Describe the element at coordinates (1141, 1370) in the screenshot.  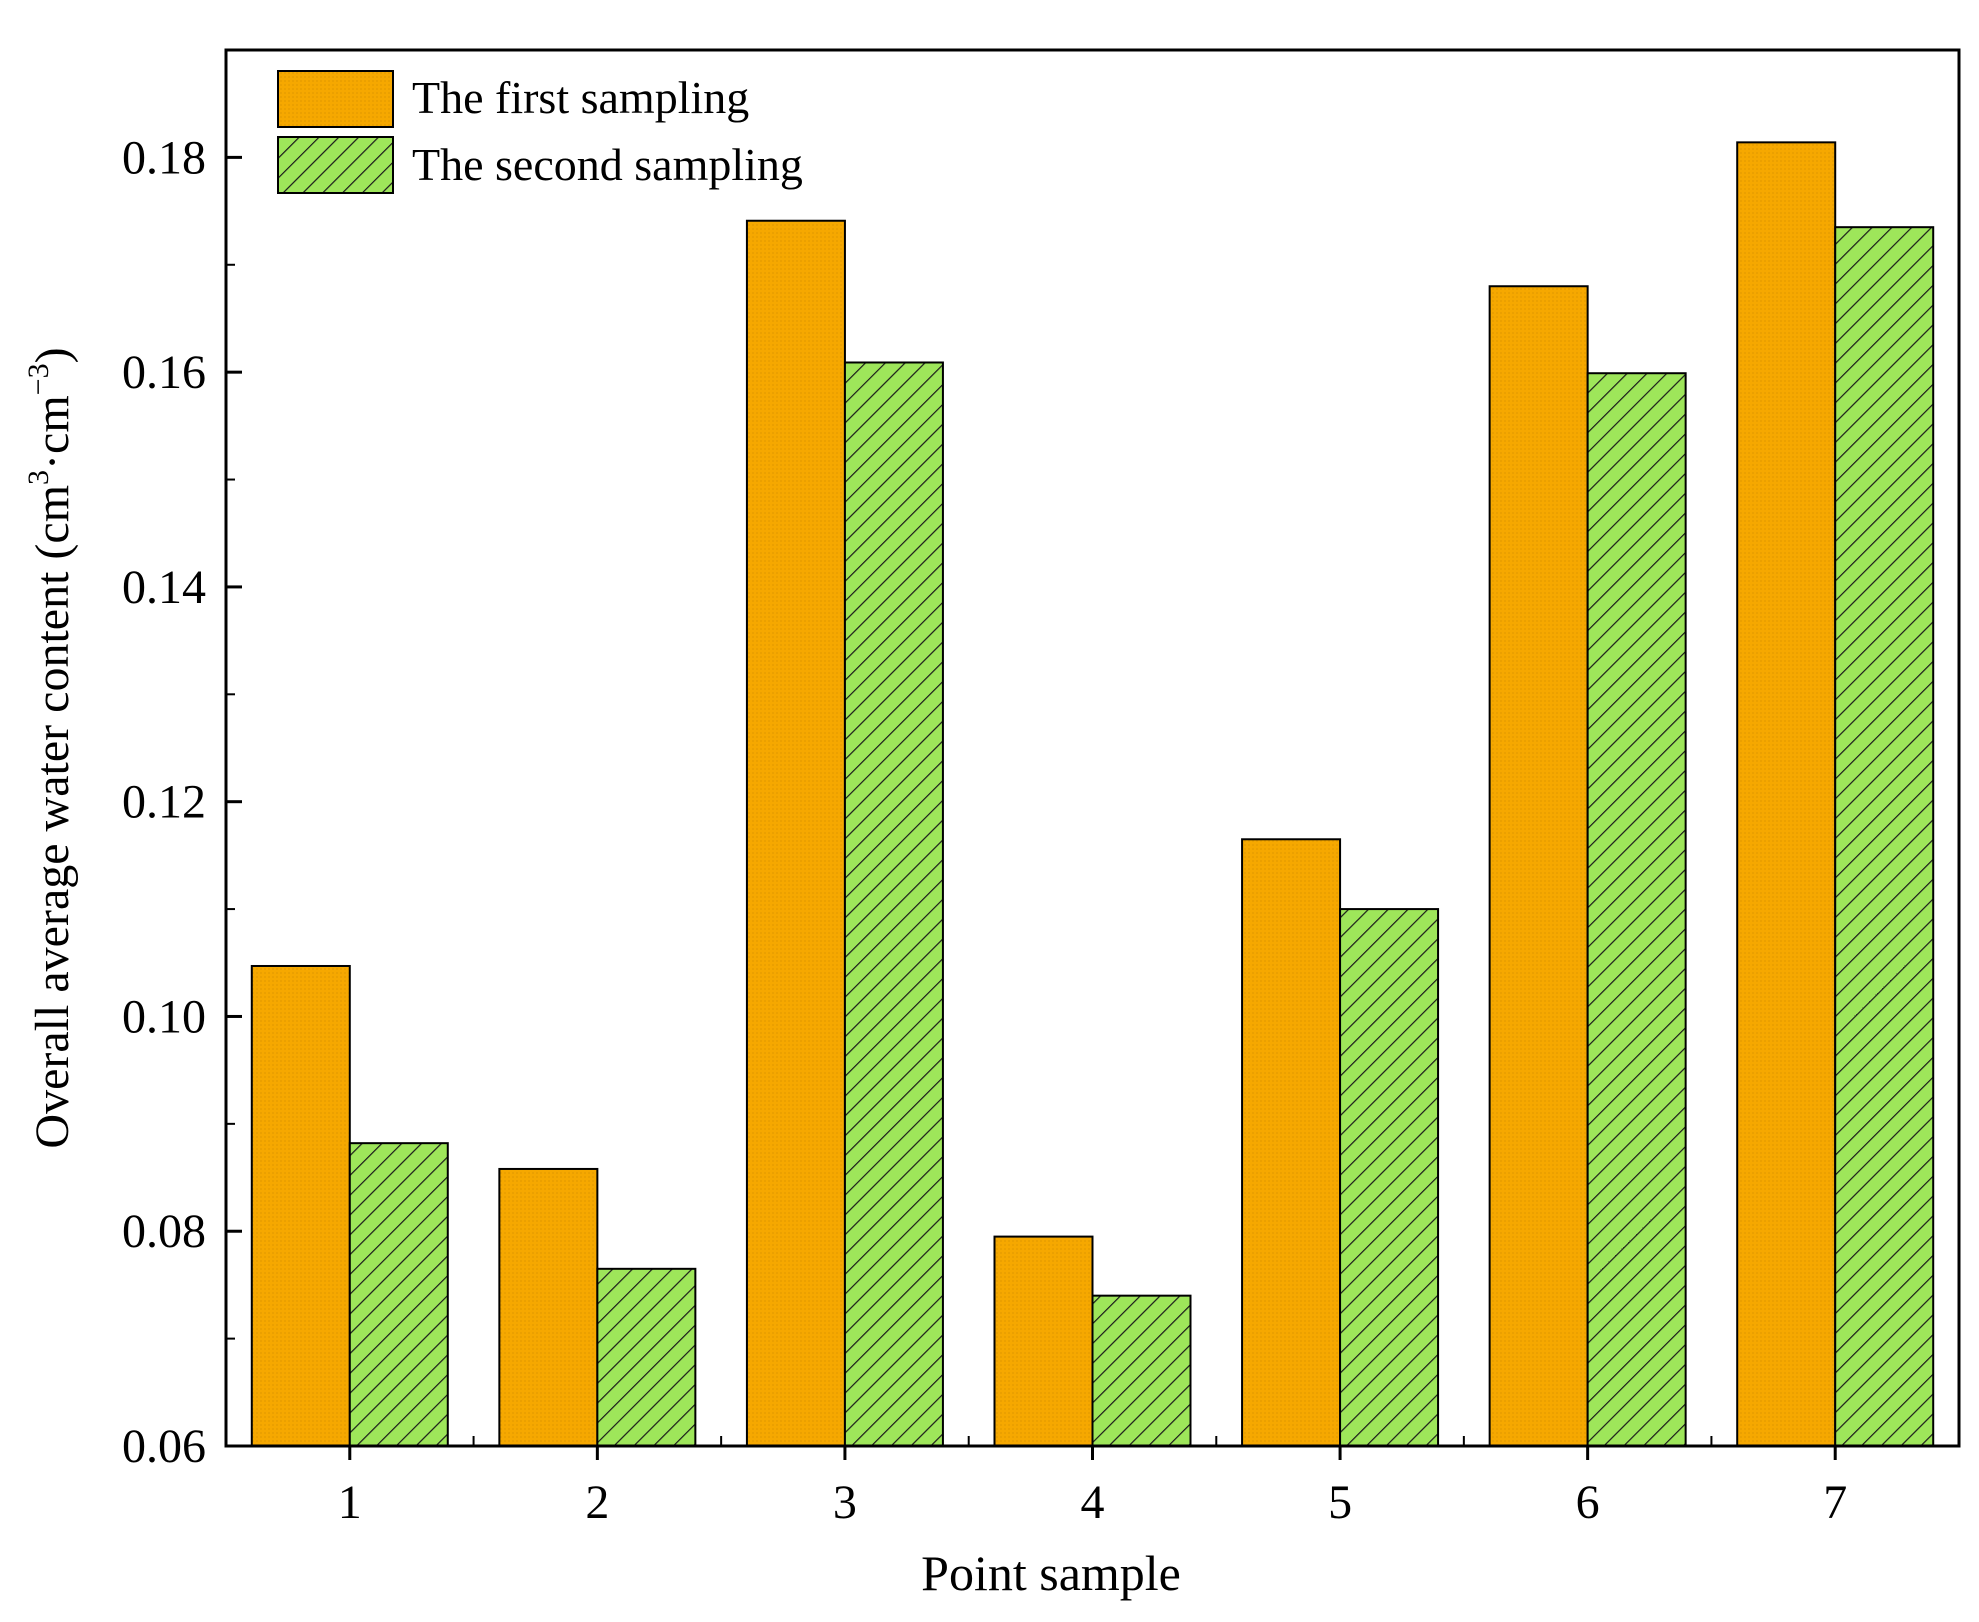
I see `bar-series2-point4` at that location.